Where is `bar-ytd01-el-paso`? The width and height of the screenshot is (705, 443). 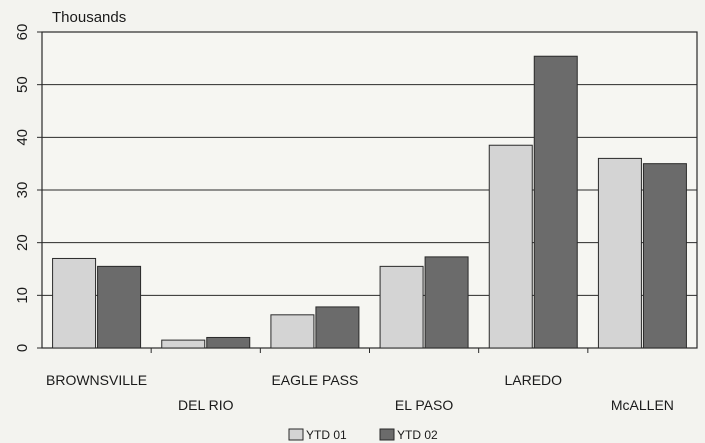
bar-ytd01-el-paso is located at coordinates (401, 307).